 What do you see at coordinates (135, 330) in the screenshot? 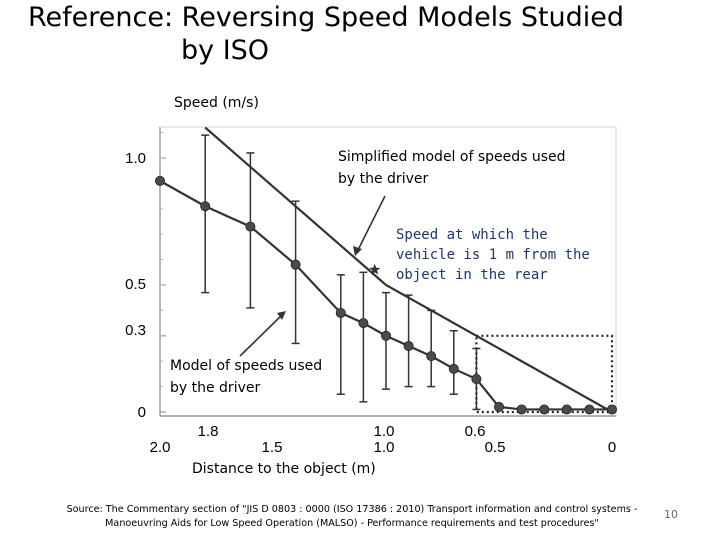
I see `y-tick-label: 0.3` at bounding box center [135, 330].